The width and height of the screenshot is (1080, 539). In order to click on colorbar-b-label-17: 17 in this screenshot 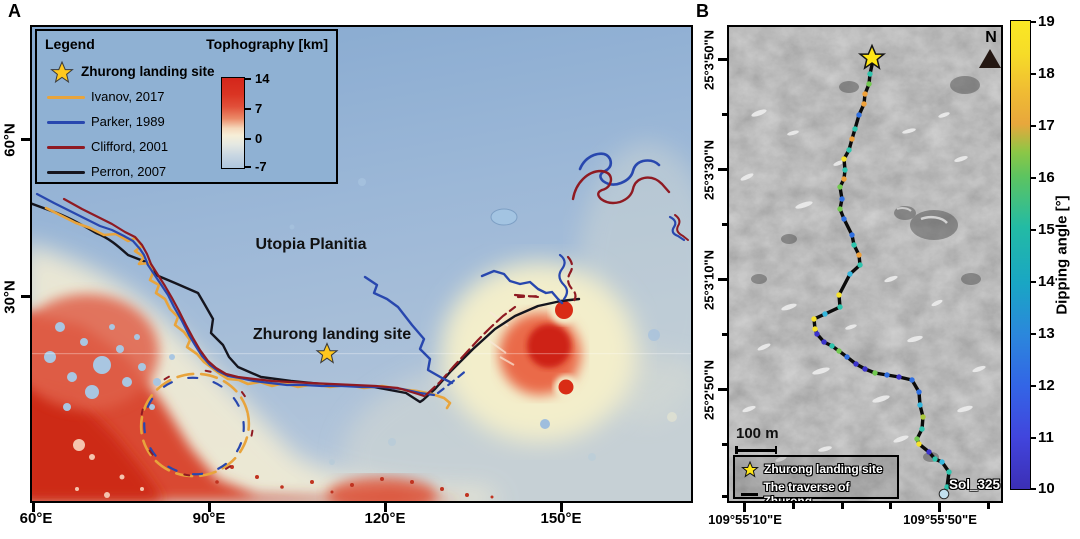, I will do `click(1046, 125)`.